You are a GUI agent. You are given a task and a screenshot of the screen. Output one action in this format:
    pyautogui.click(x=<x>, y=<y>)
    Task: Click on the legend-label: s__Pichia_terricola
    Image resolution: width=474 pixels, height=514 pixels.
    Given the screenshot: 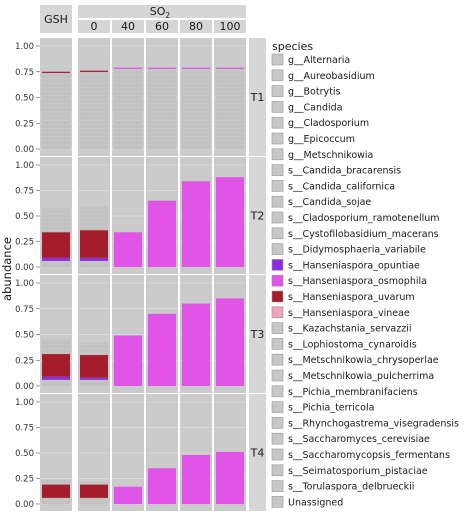 What is the action you would take?
    pyautogui.click(x=331, y=408)
    